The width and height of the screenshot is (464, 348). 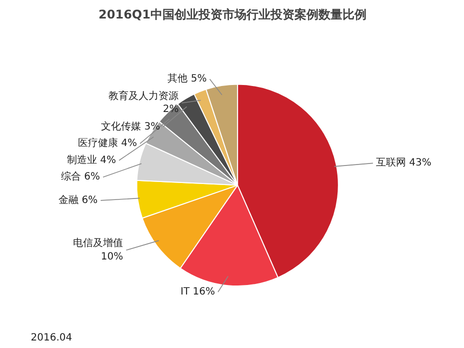 I want to click on slice-label: 文化传媒 3%, so click(x=130, y=126).